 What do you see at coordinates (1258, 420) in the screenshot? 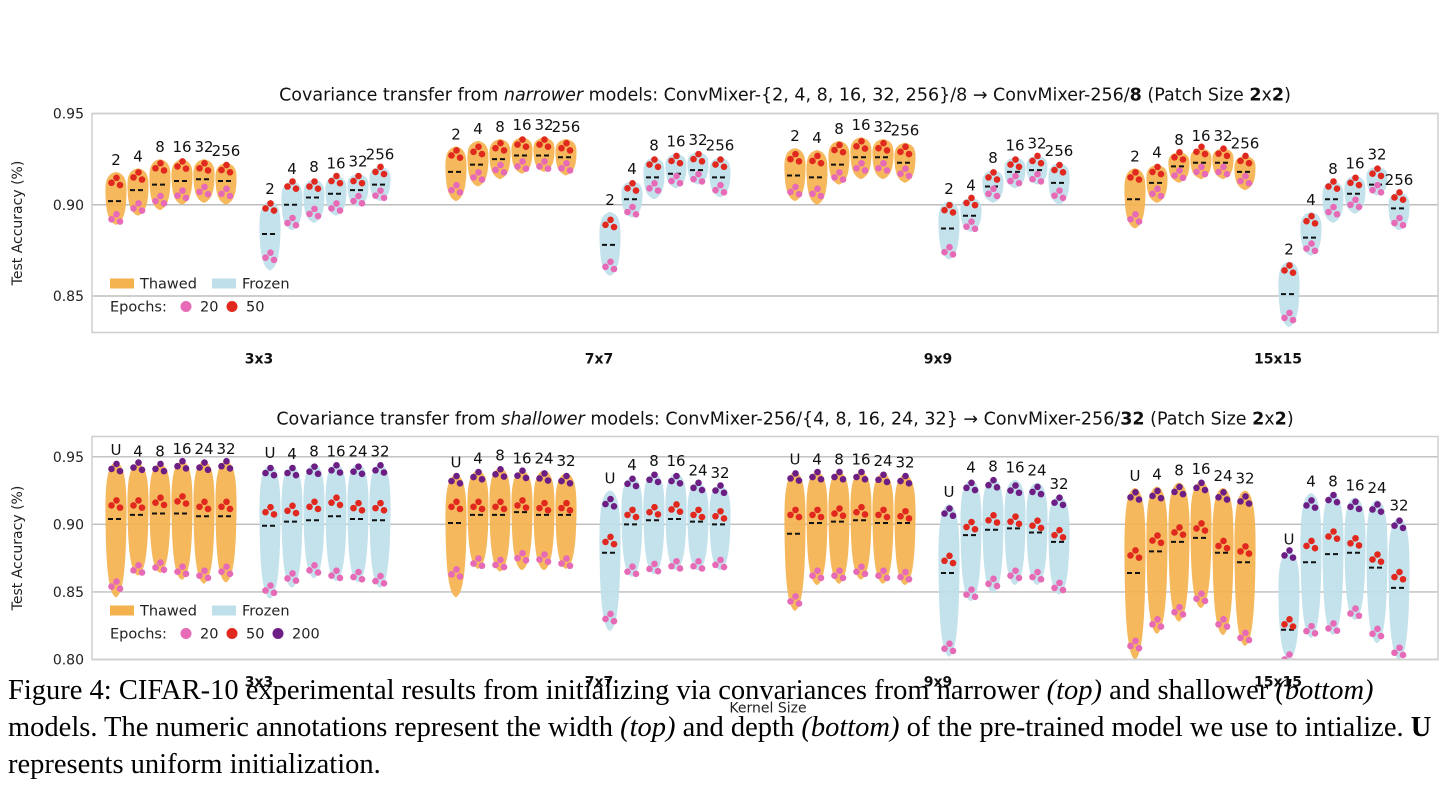
I see `chart-title-part: 2` at bounding box center [1258, 420].